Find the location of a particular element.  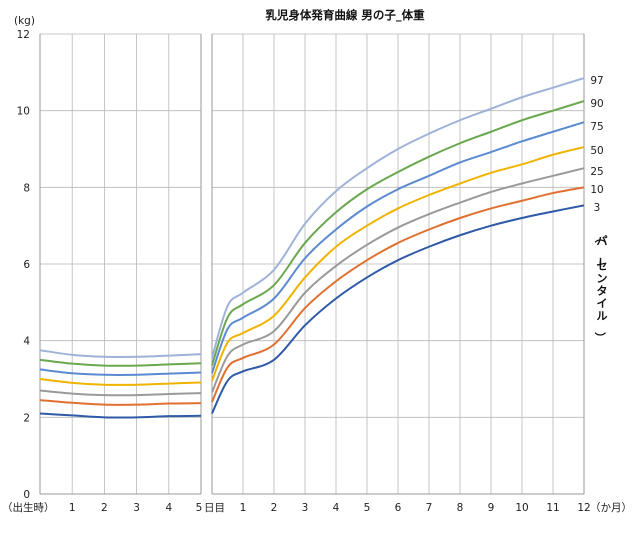

x-tick-label: 10 is located at coordinates (521, 508).